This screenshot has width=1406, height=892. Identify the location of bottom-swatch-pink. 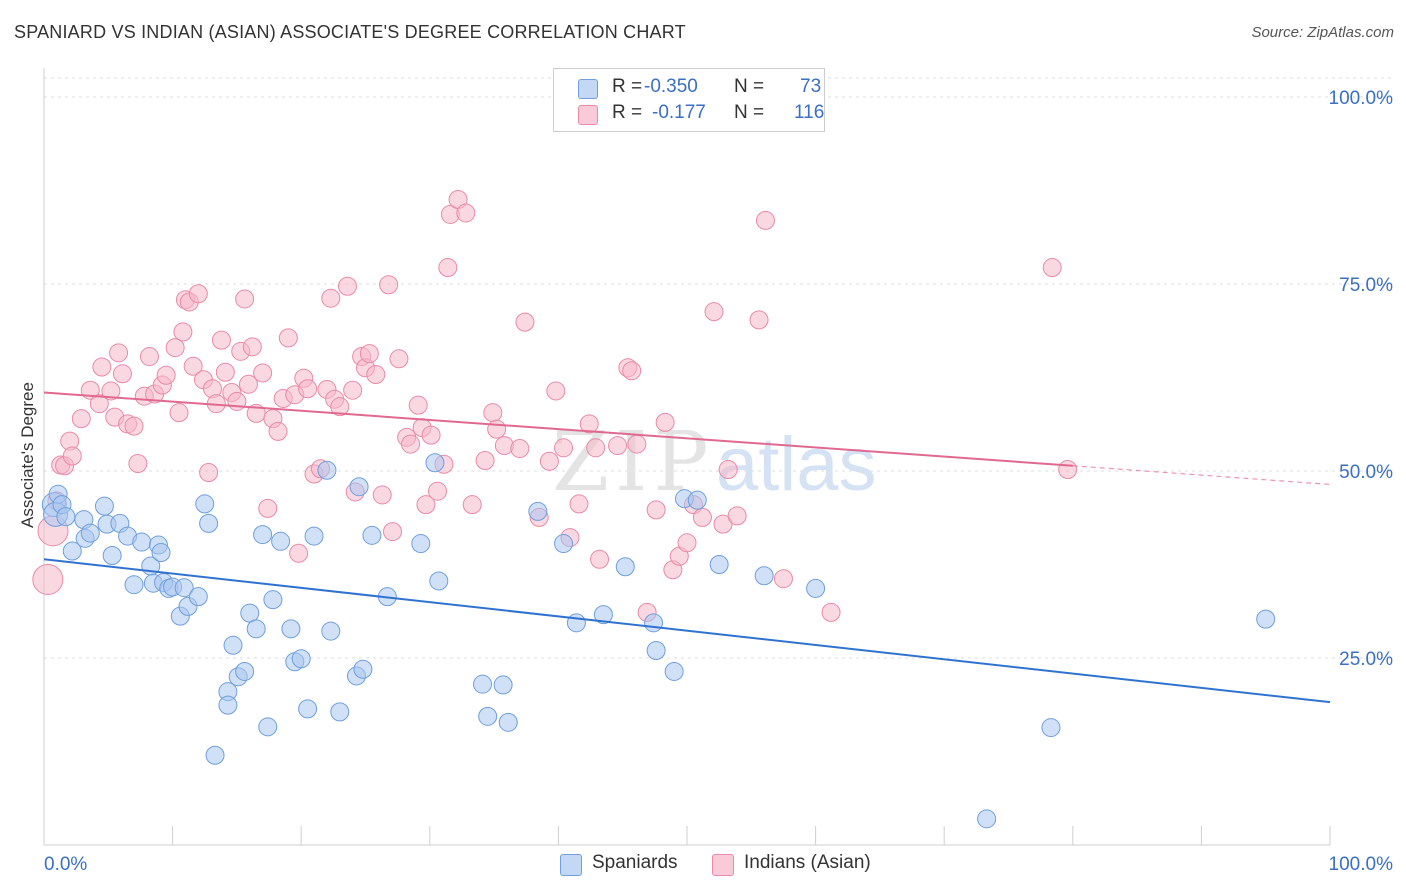
(723, 865).